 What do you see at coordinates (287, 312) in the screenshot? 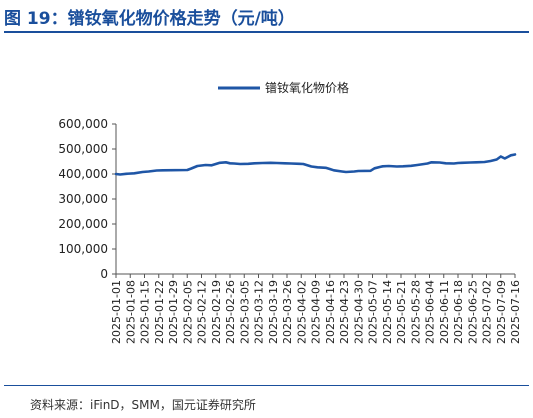
I see `x-tick-label: 2025-03-26` at bounding box center [287, 312].